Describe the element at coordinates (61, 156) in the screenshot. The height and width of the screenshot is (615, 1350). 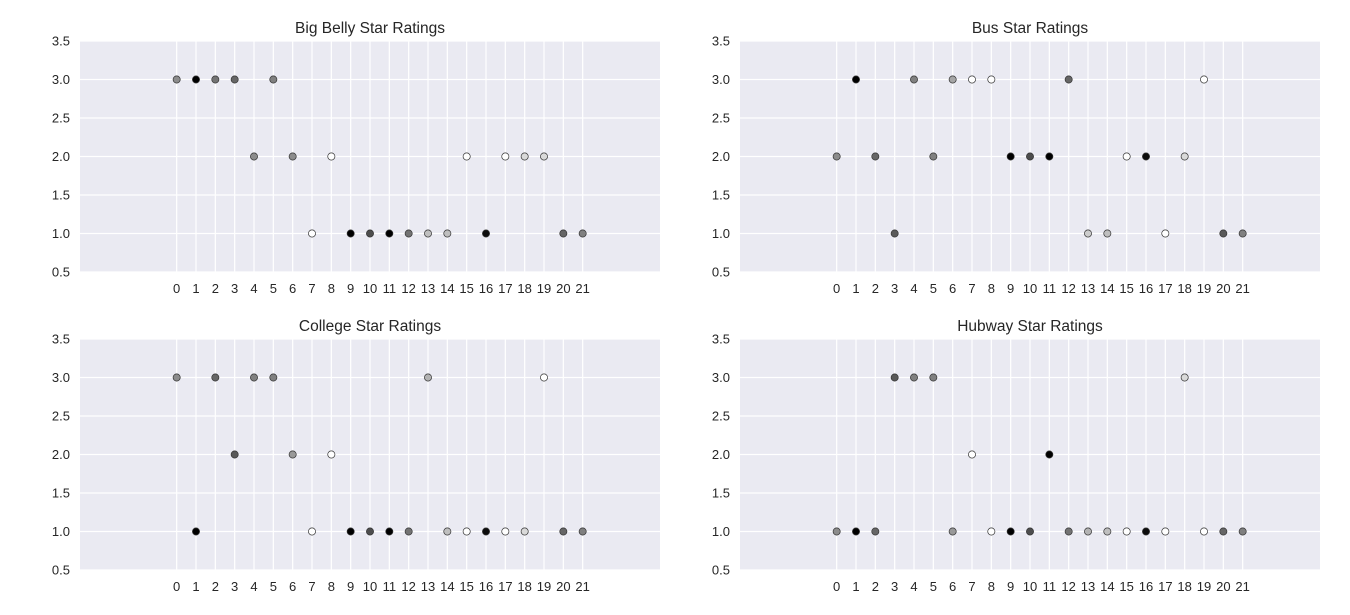
I see `big-belly-y-tick-label: 2.0` at that location.